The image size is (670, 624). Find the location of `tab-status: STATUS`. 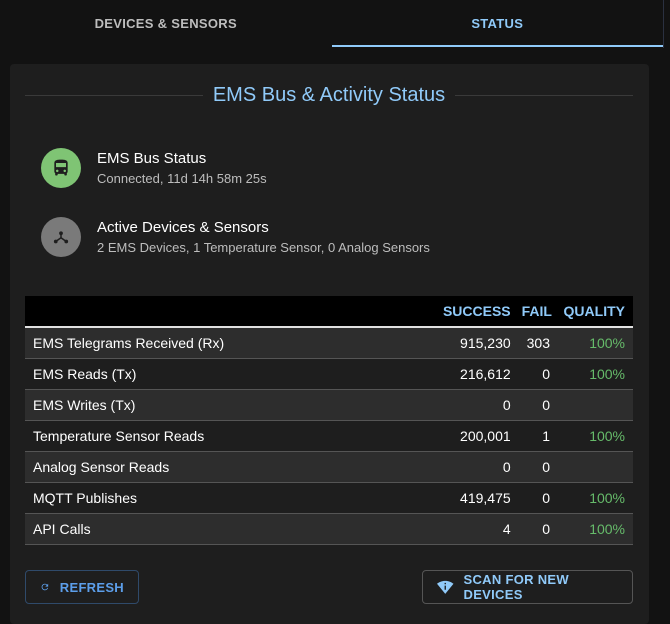

tab-status: STATUS is located at coordinates (497, 24).